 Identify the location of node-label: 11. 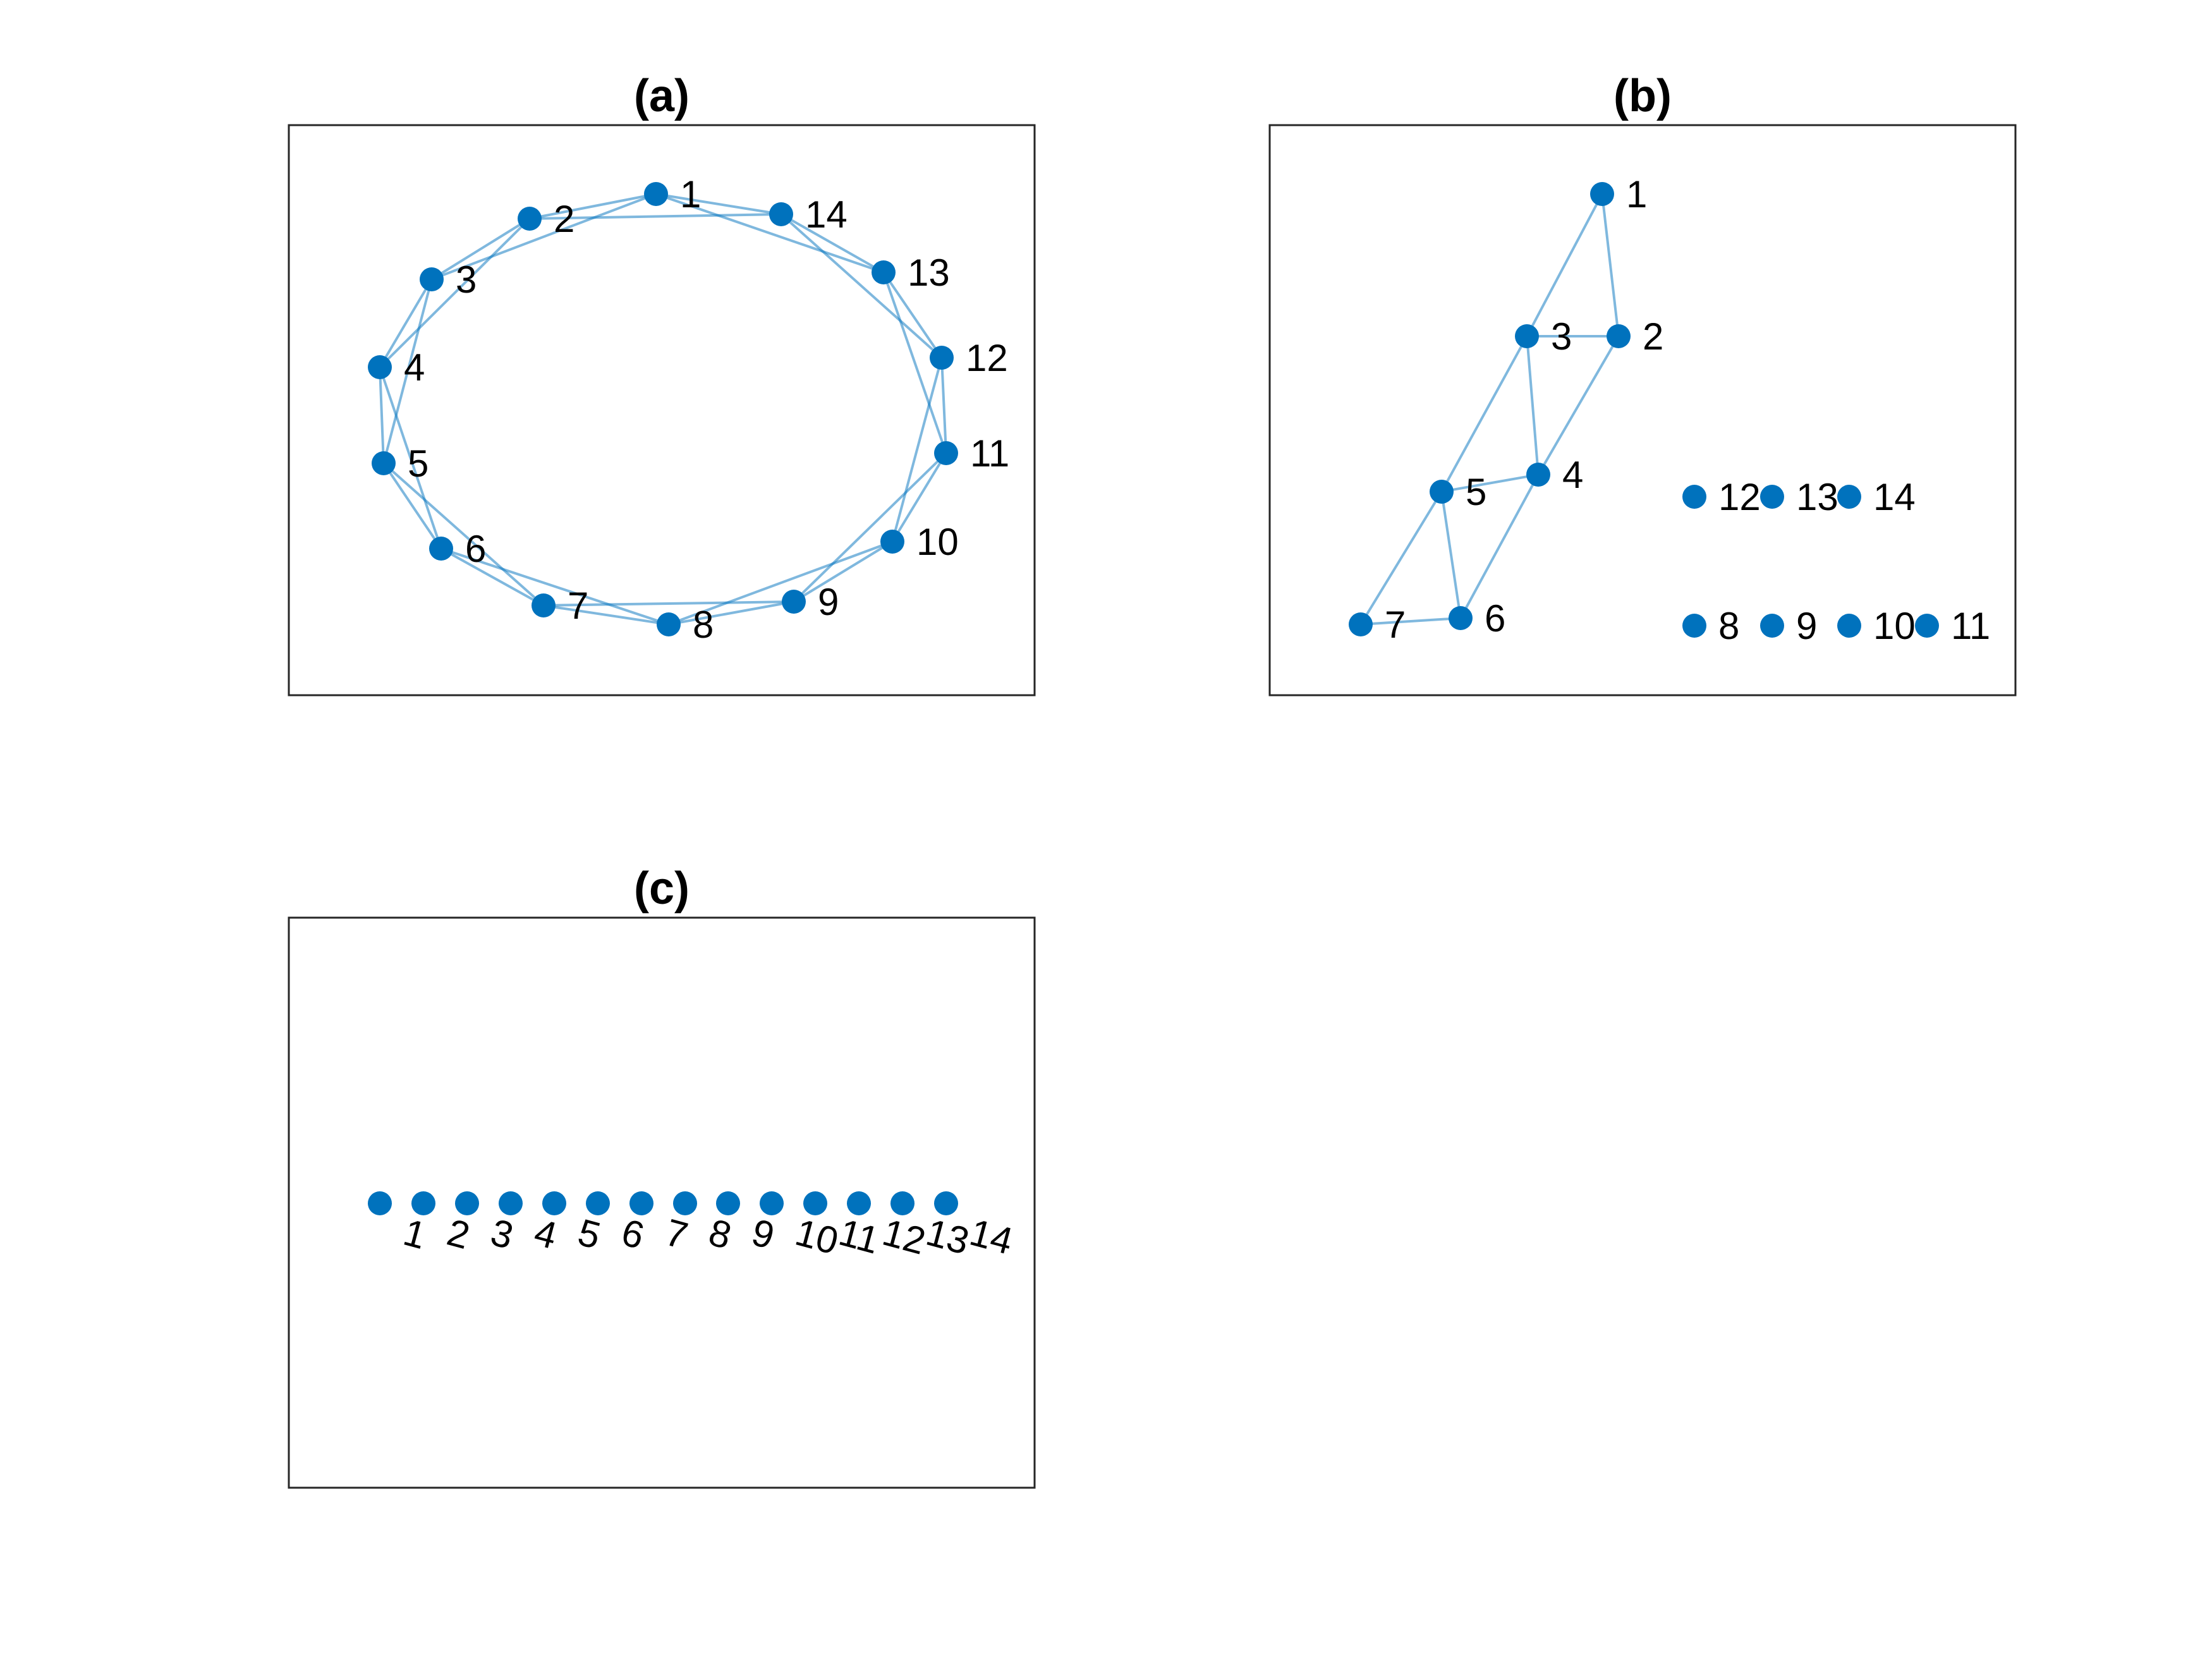
(1970, 626).